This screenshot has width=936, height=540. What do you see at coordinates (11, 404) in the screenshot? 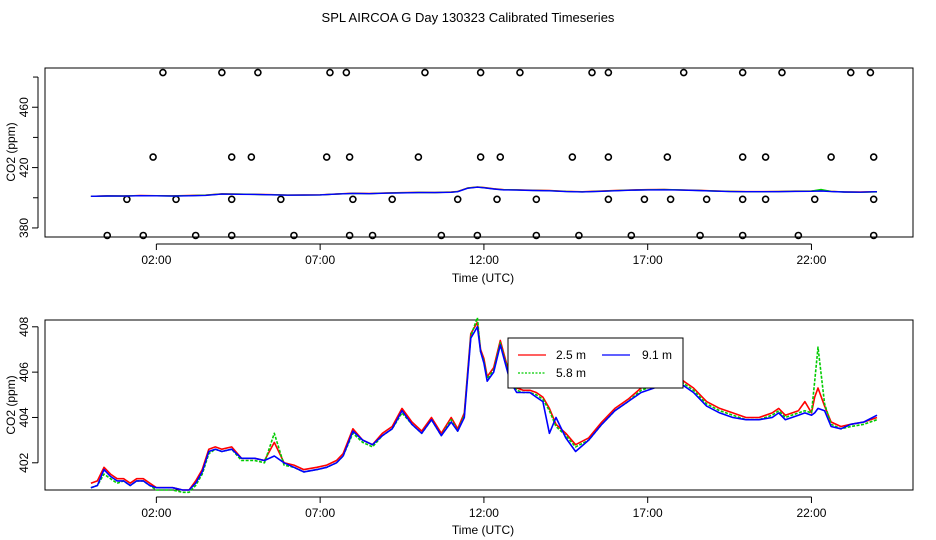
I see `bottom-y-axis-label: CO2 (ppm)` at bounding box center [11, 404].